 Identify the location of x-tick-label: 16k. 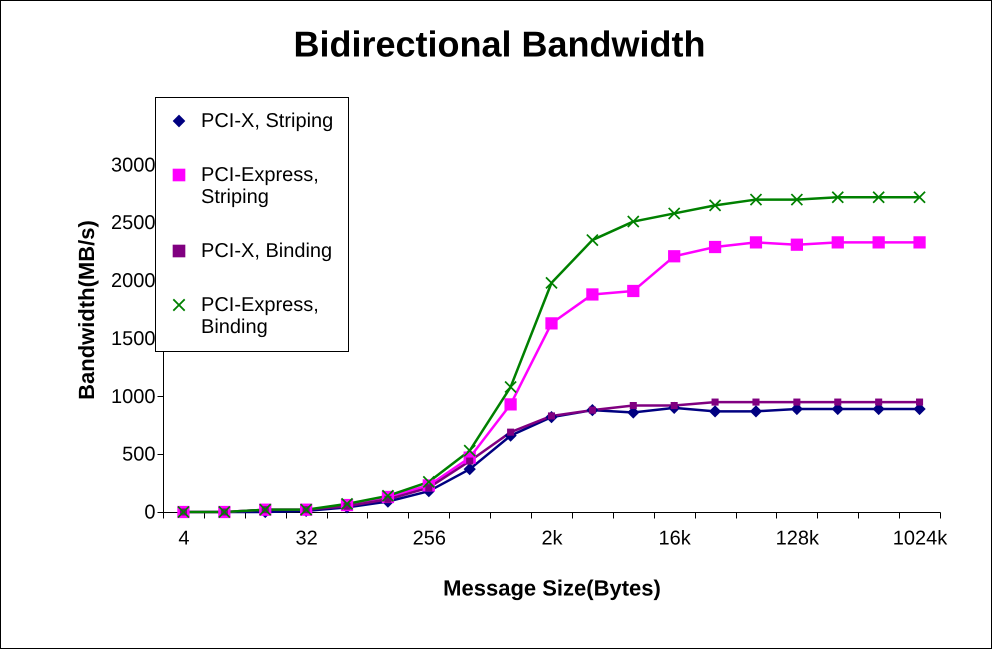
(675, 539).